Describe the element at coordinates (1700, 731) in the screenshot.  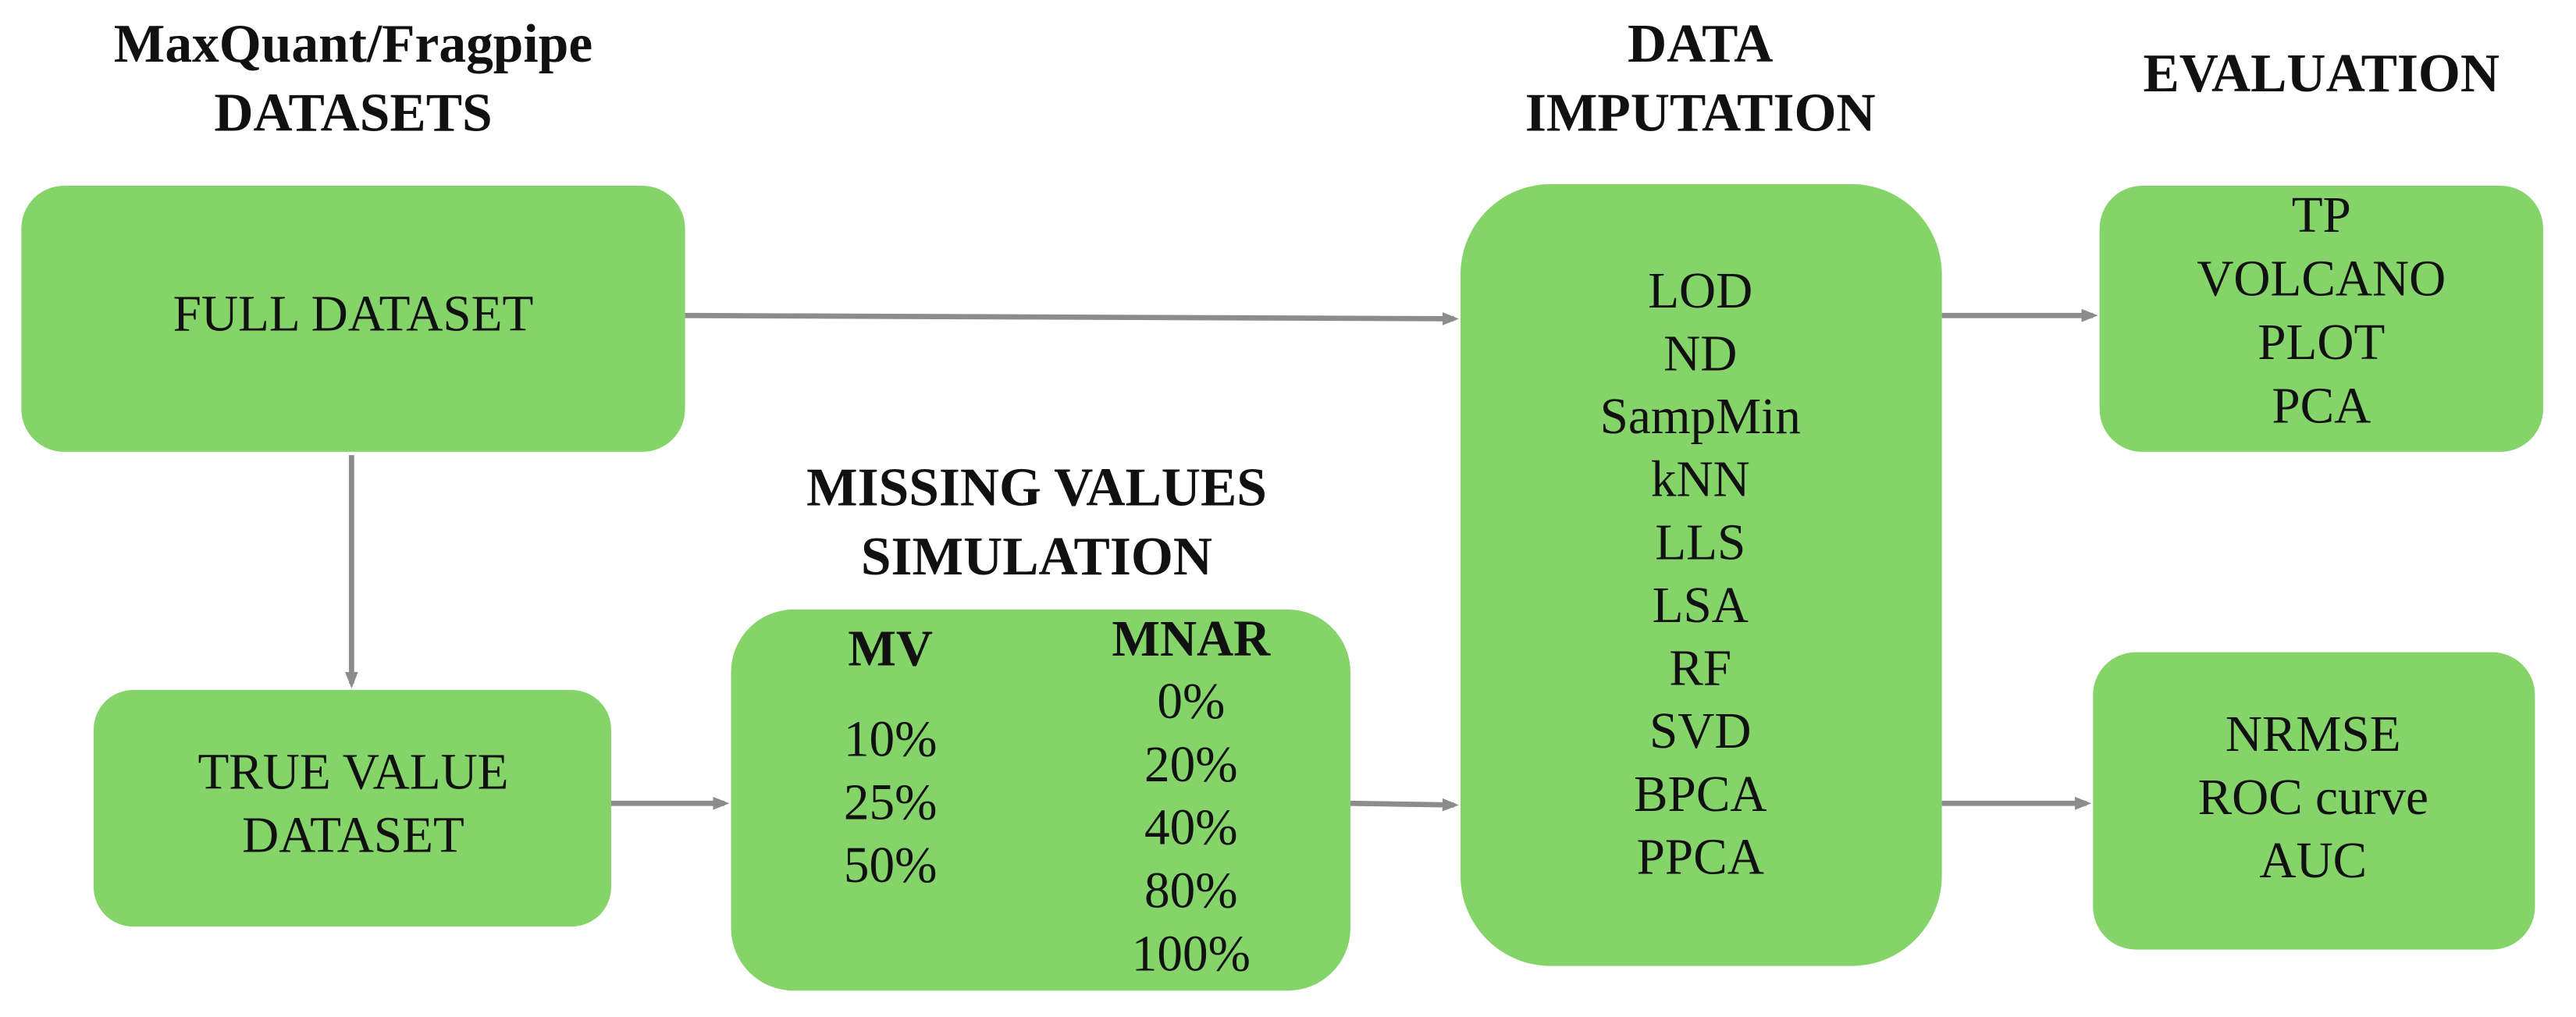
I see `node-label: SVD` at that location.